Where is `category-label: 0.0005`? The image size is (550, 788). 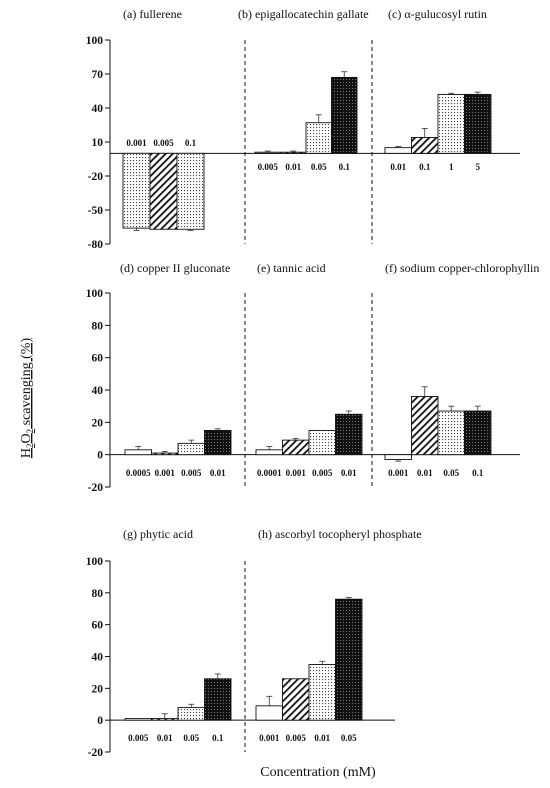
category-label: 0.0005 is located at coordinates (138, 473).